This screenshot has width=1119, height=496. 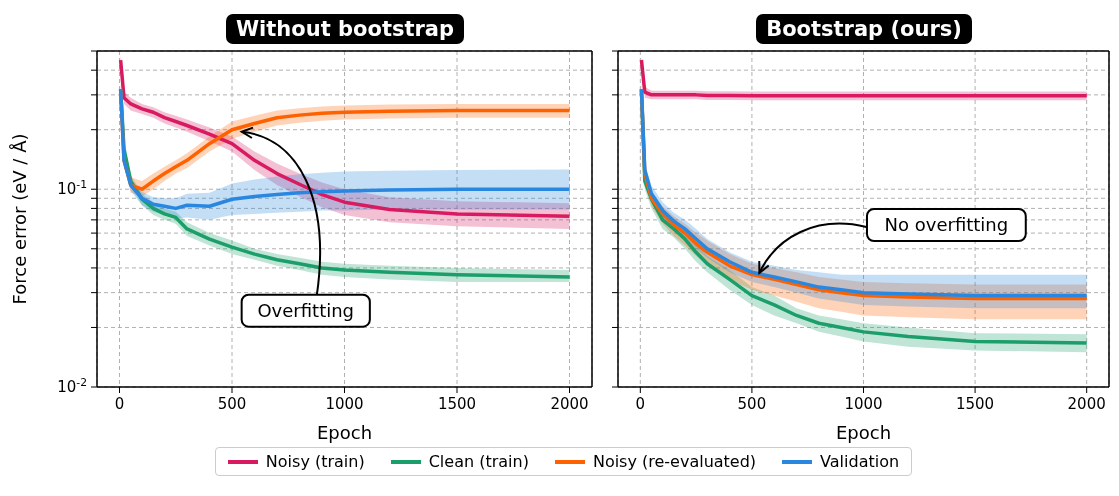 What do you see at coordinates (306, 310) in the screenshot?
I see `annotation: Overfitting` at bounding box center [306, 310].